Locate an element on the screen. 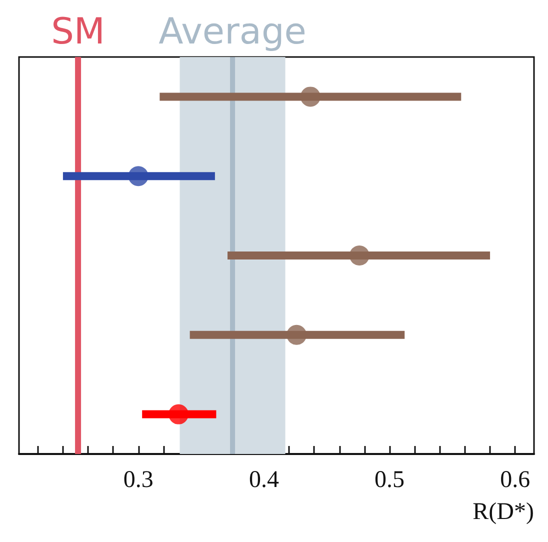 This screenshot has width=548, height=542. ref-line-label: Average is located at coordinates (232, 32).